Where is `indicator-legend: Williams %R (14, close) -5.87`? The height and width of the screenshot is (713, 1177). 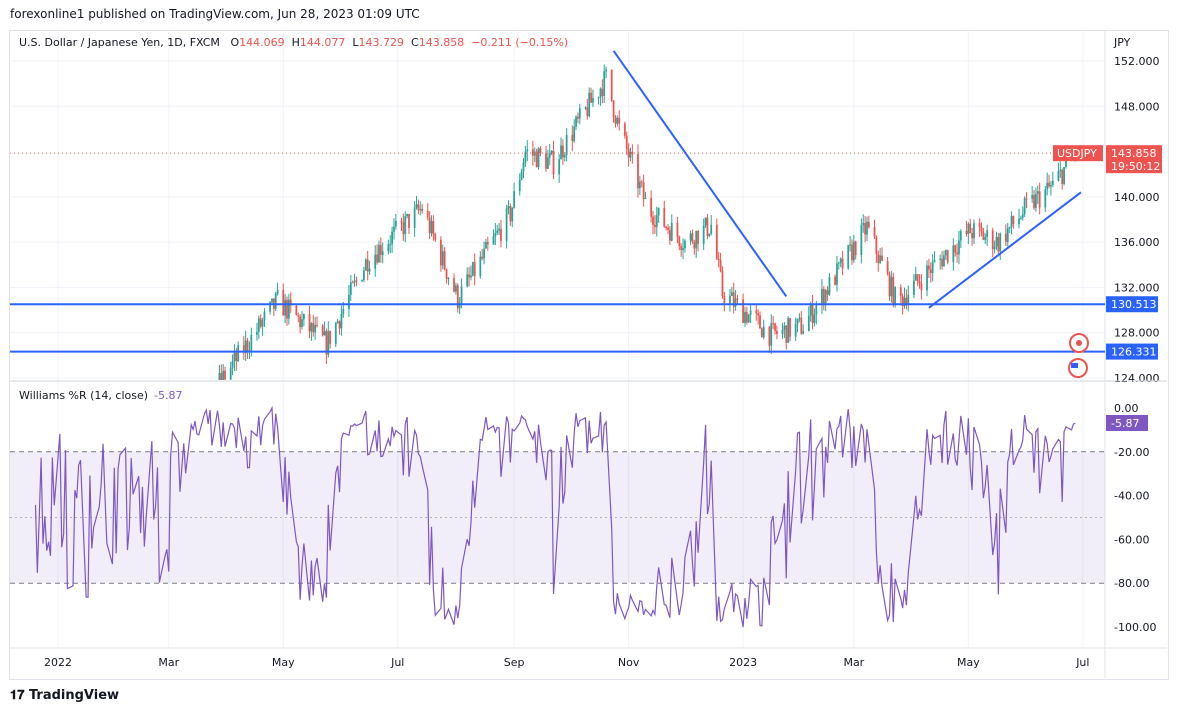
indicator-legend: Williams %R (14, close) -5.87 is located at coordinates (101, 395).